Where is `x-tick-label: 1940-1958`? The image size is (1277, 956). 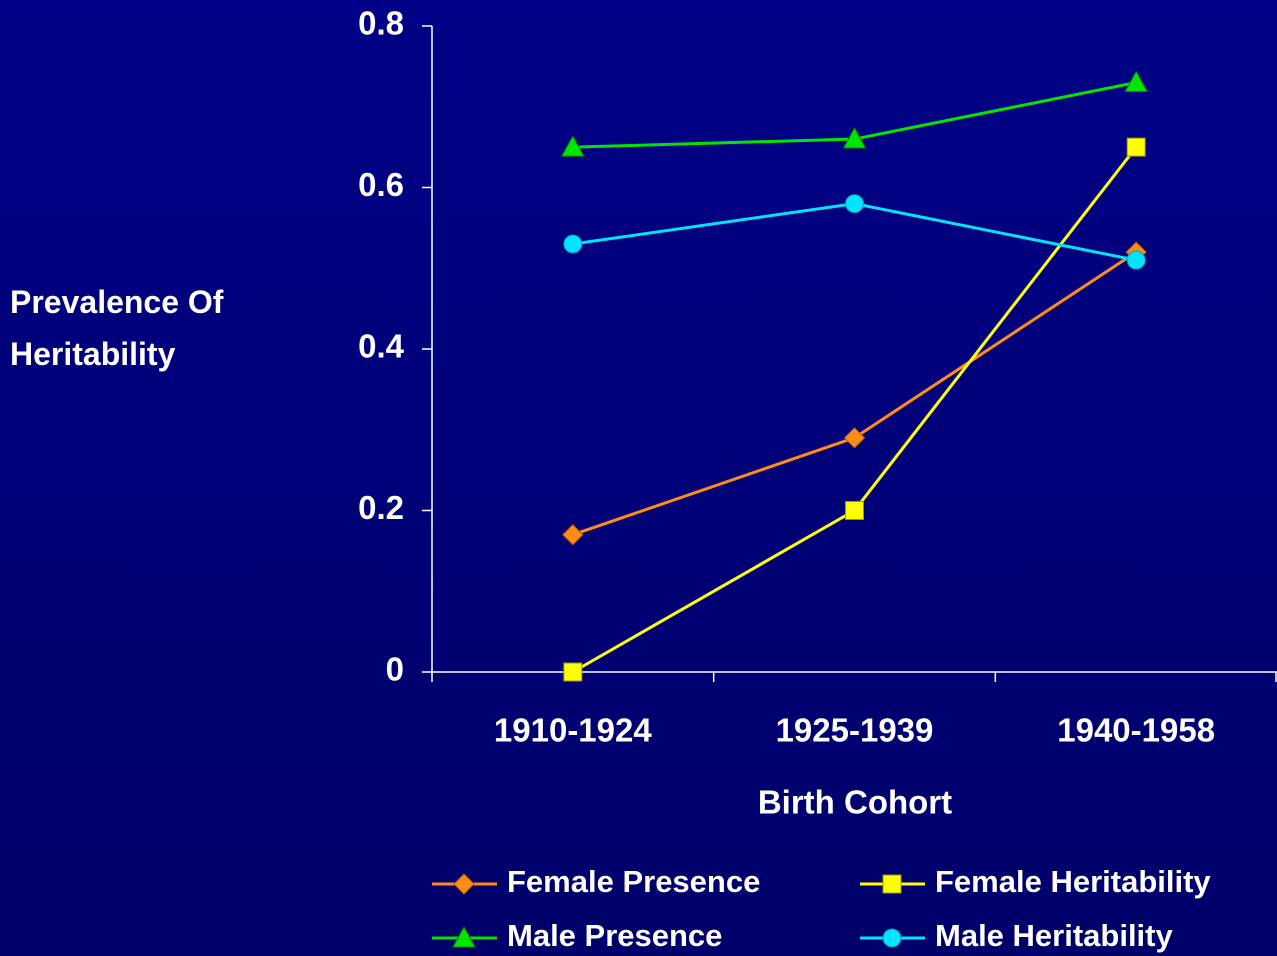 x-tick-label: 1940-1958 is located at coordinates (1136, 730).